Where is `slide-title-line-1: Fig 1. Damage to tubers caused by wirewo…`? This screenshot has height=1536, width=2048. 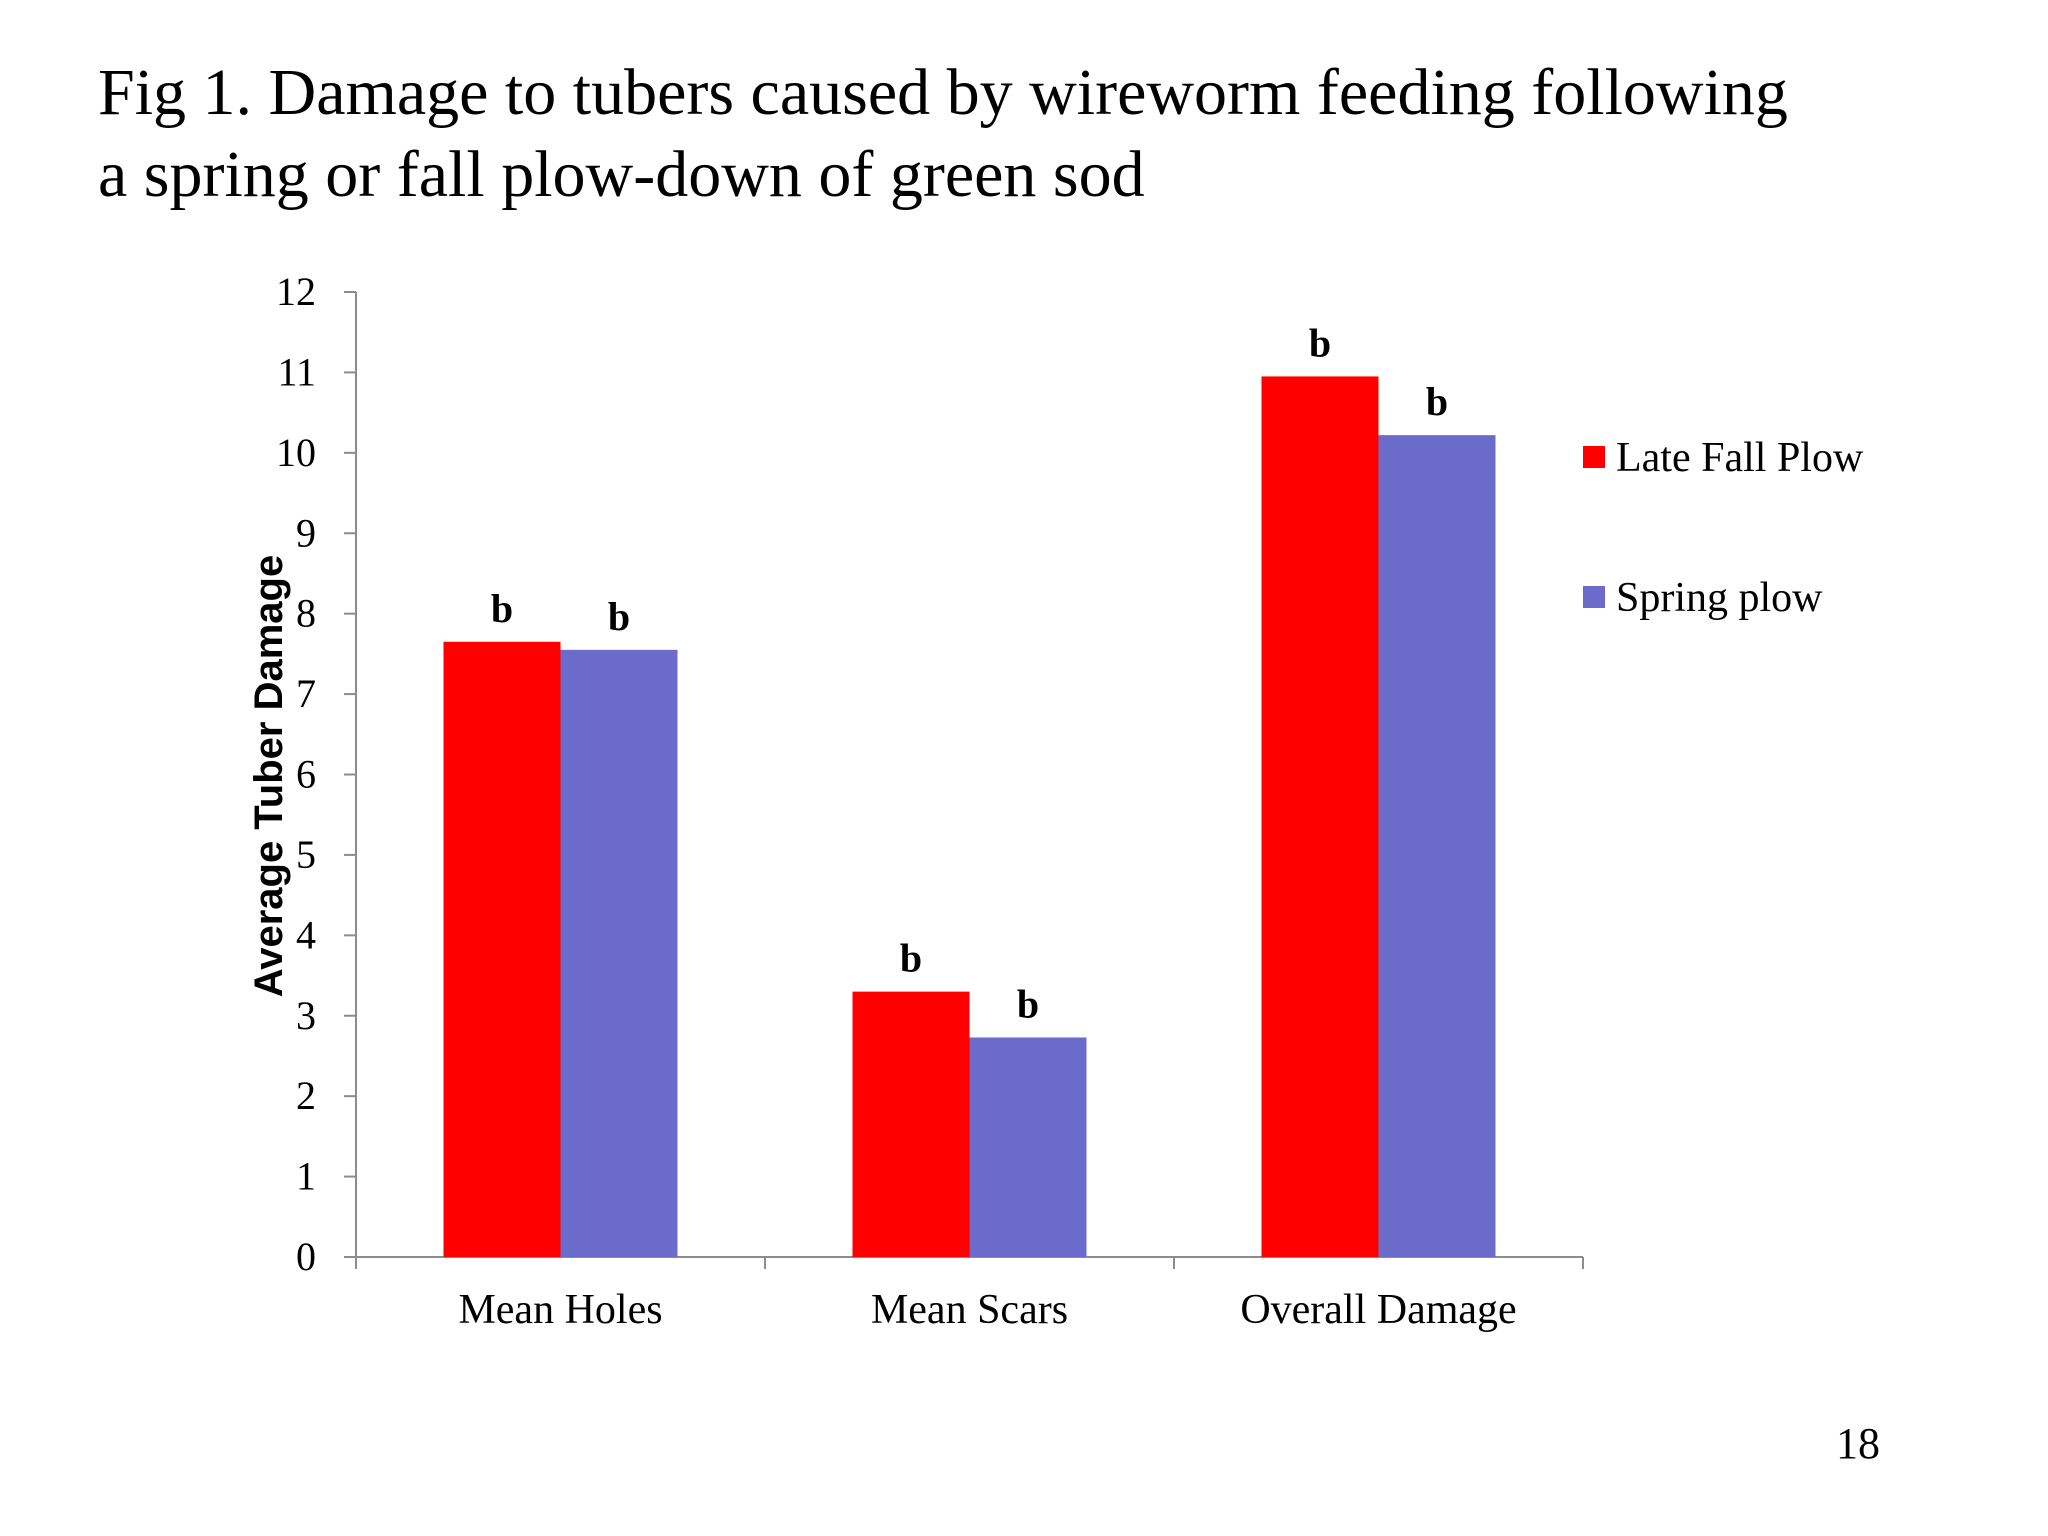
slide-title-line-1: Fig 1. Damage to tubers caused by wirewo… is located at coordinates (943, 92).